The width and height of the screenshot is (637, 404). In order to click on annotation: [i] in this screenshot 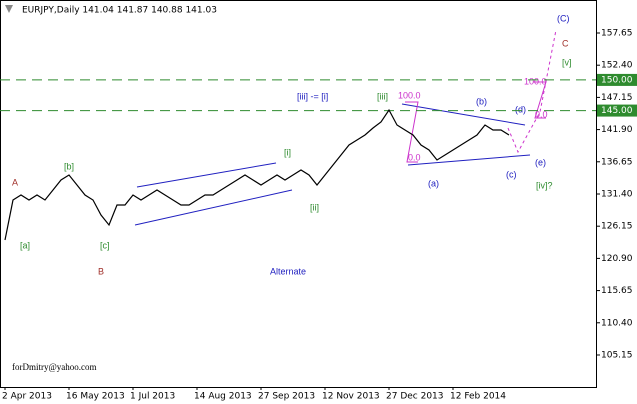, I will do `click(287, 152)`.